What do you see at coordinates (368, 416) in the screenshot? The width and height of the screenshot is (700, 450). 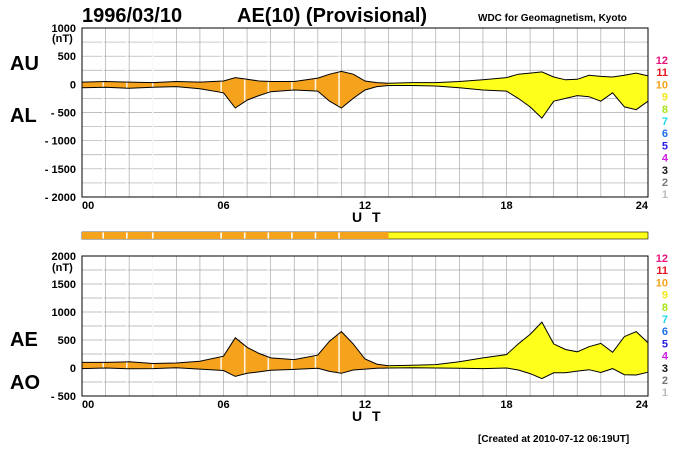 I see `panel-ae-ao-xlabel: U T` at bounding box center [368, 416].